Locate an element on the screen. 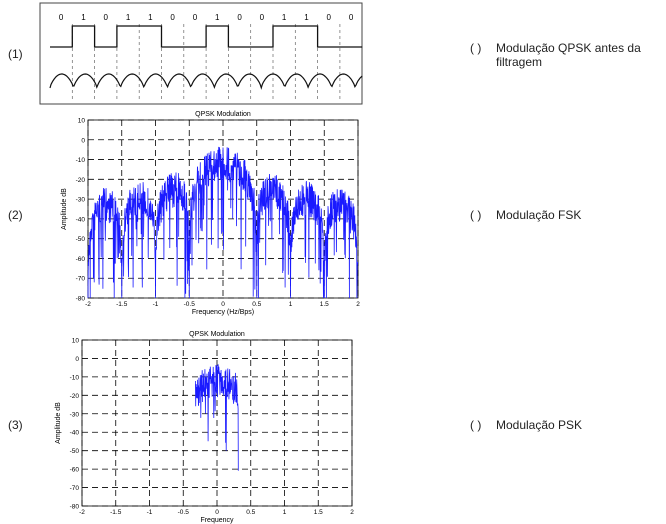 This screenshot has width=666, height=524. figure1-frame is located at coordinates (201, 53).